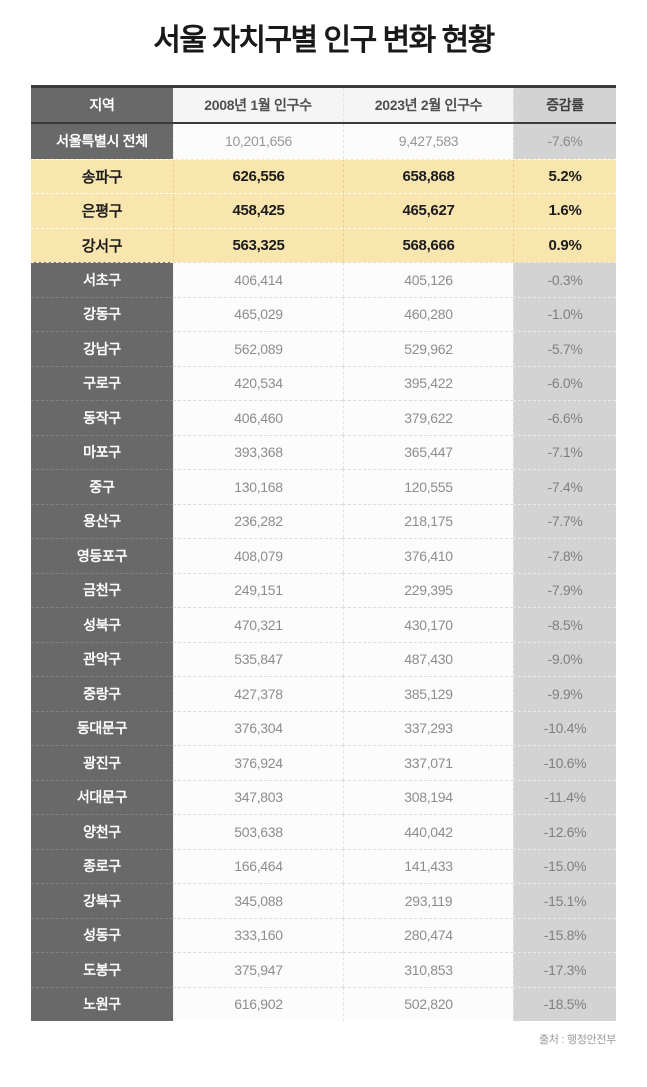 The height and width of the screenshot is (1087, 647). What do you see at coordinates (102, 796) in the screenshot?
I see `region-cell: 서대문구` at bounding box center [102, 796].